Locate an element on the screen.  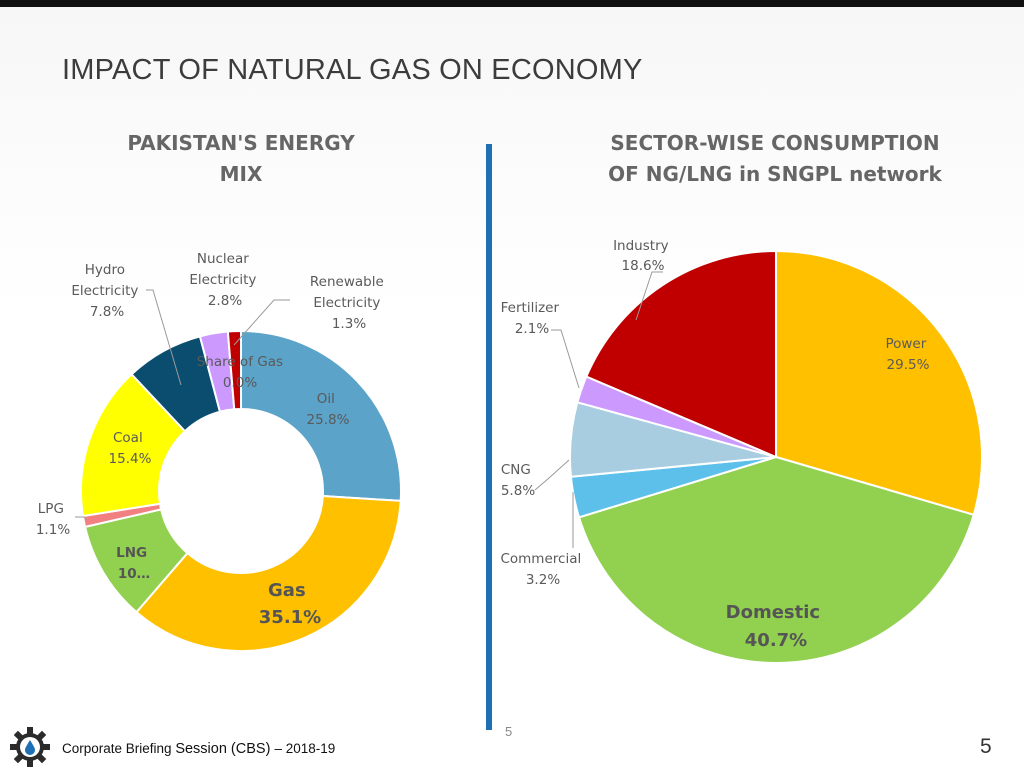
hydro-label: Hydro Electricity 7.8% is located at coordinates (106, 291).